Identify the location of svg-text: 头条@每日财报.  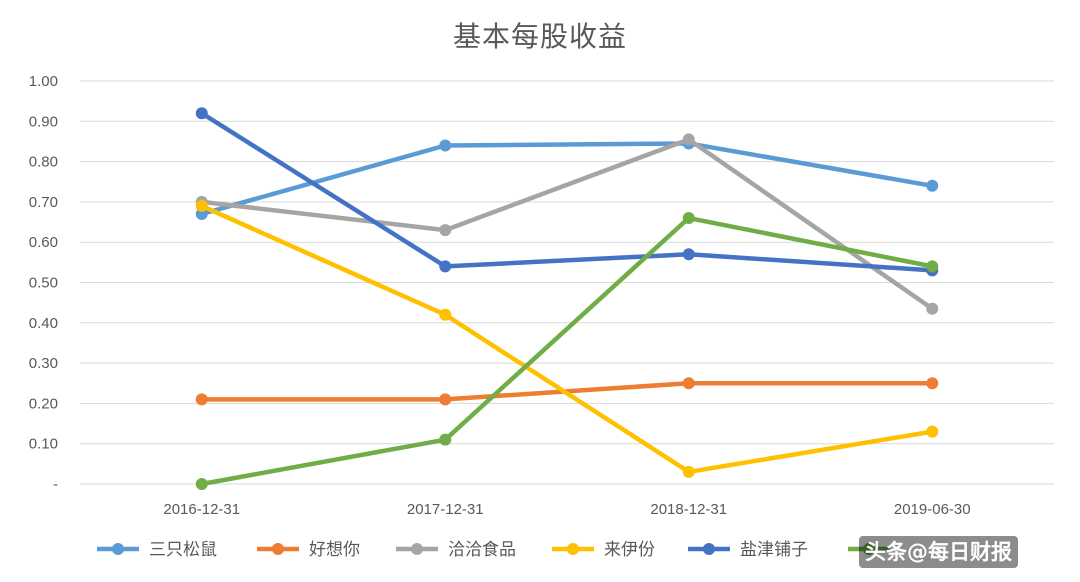
(938, 552).